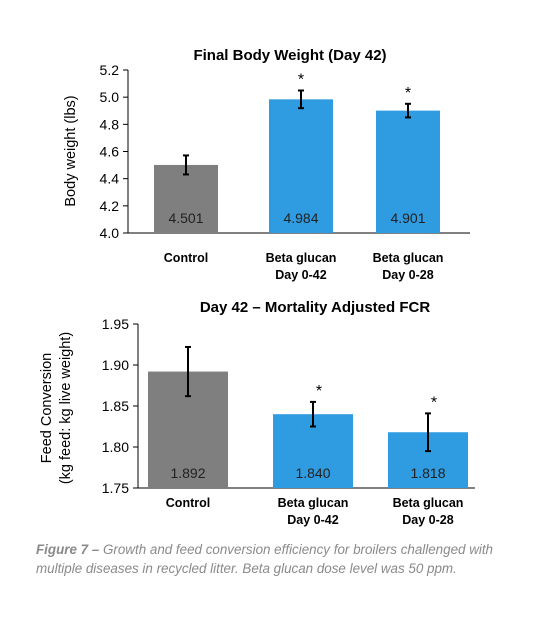  Describe the element at coordinates (115, 365) in the screenshot. I see `y-tick-label: 1.90` at that location.